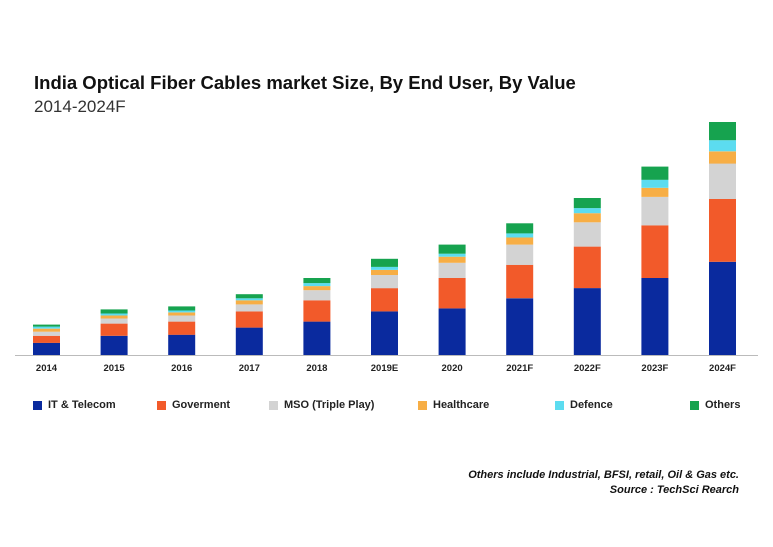  What do you see at coordinates (316, 368) in the screenshot?
I see `x-tick-label: 2018` at bounding box center [316, 368].